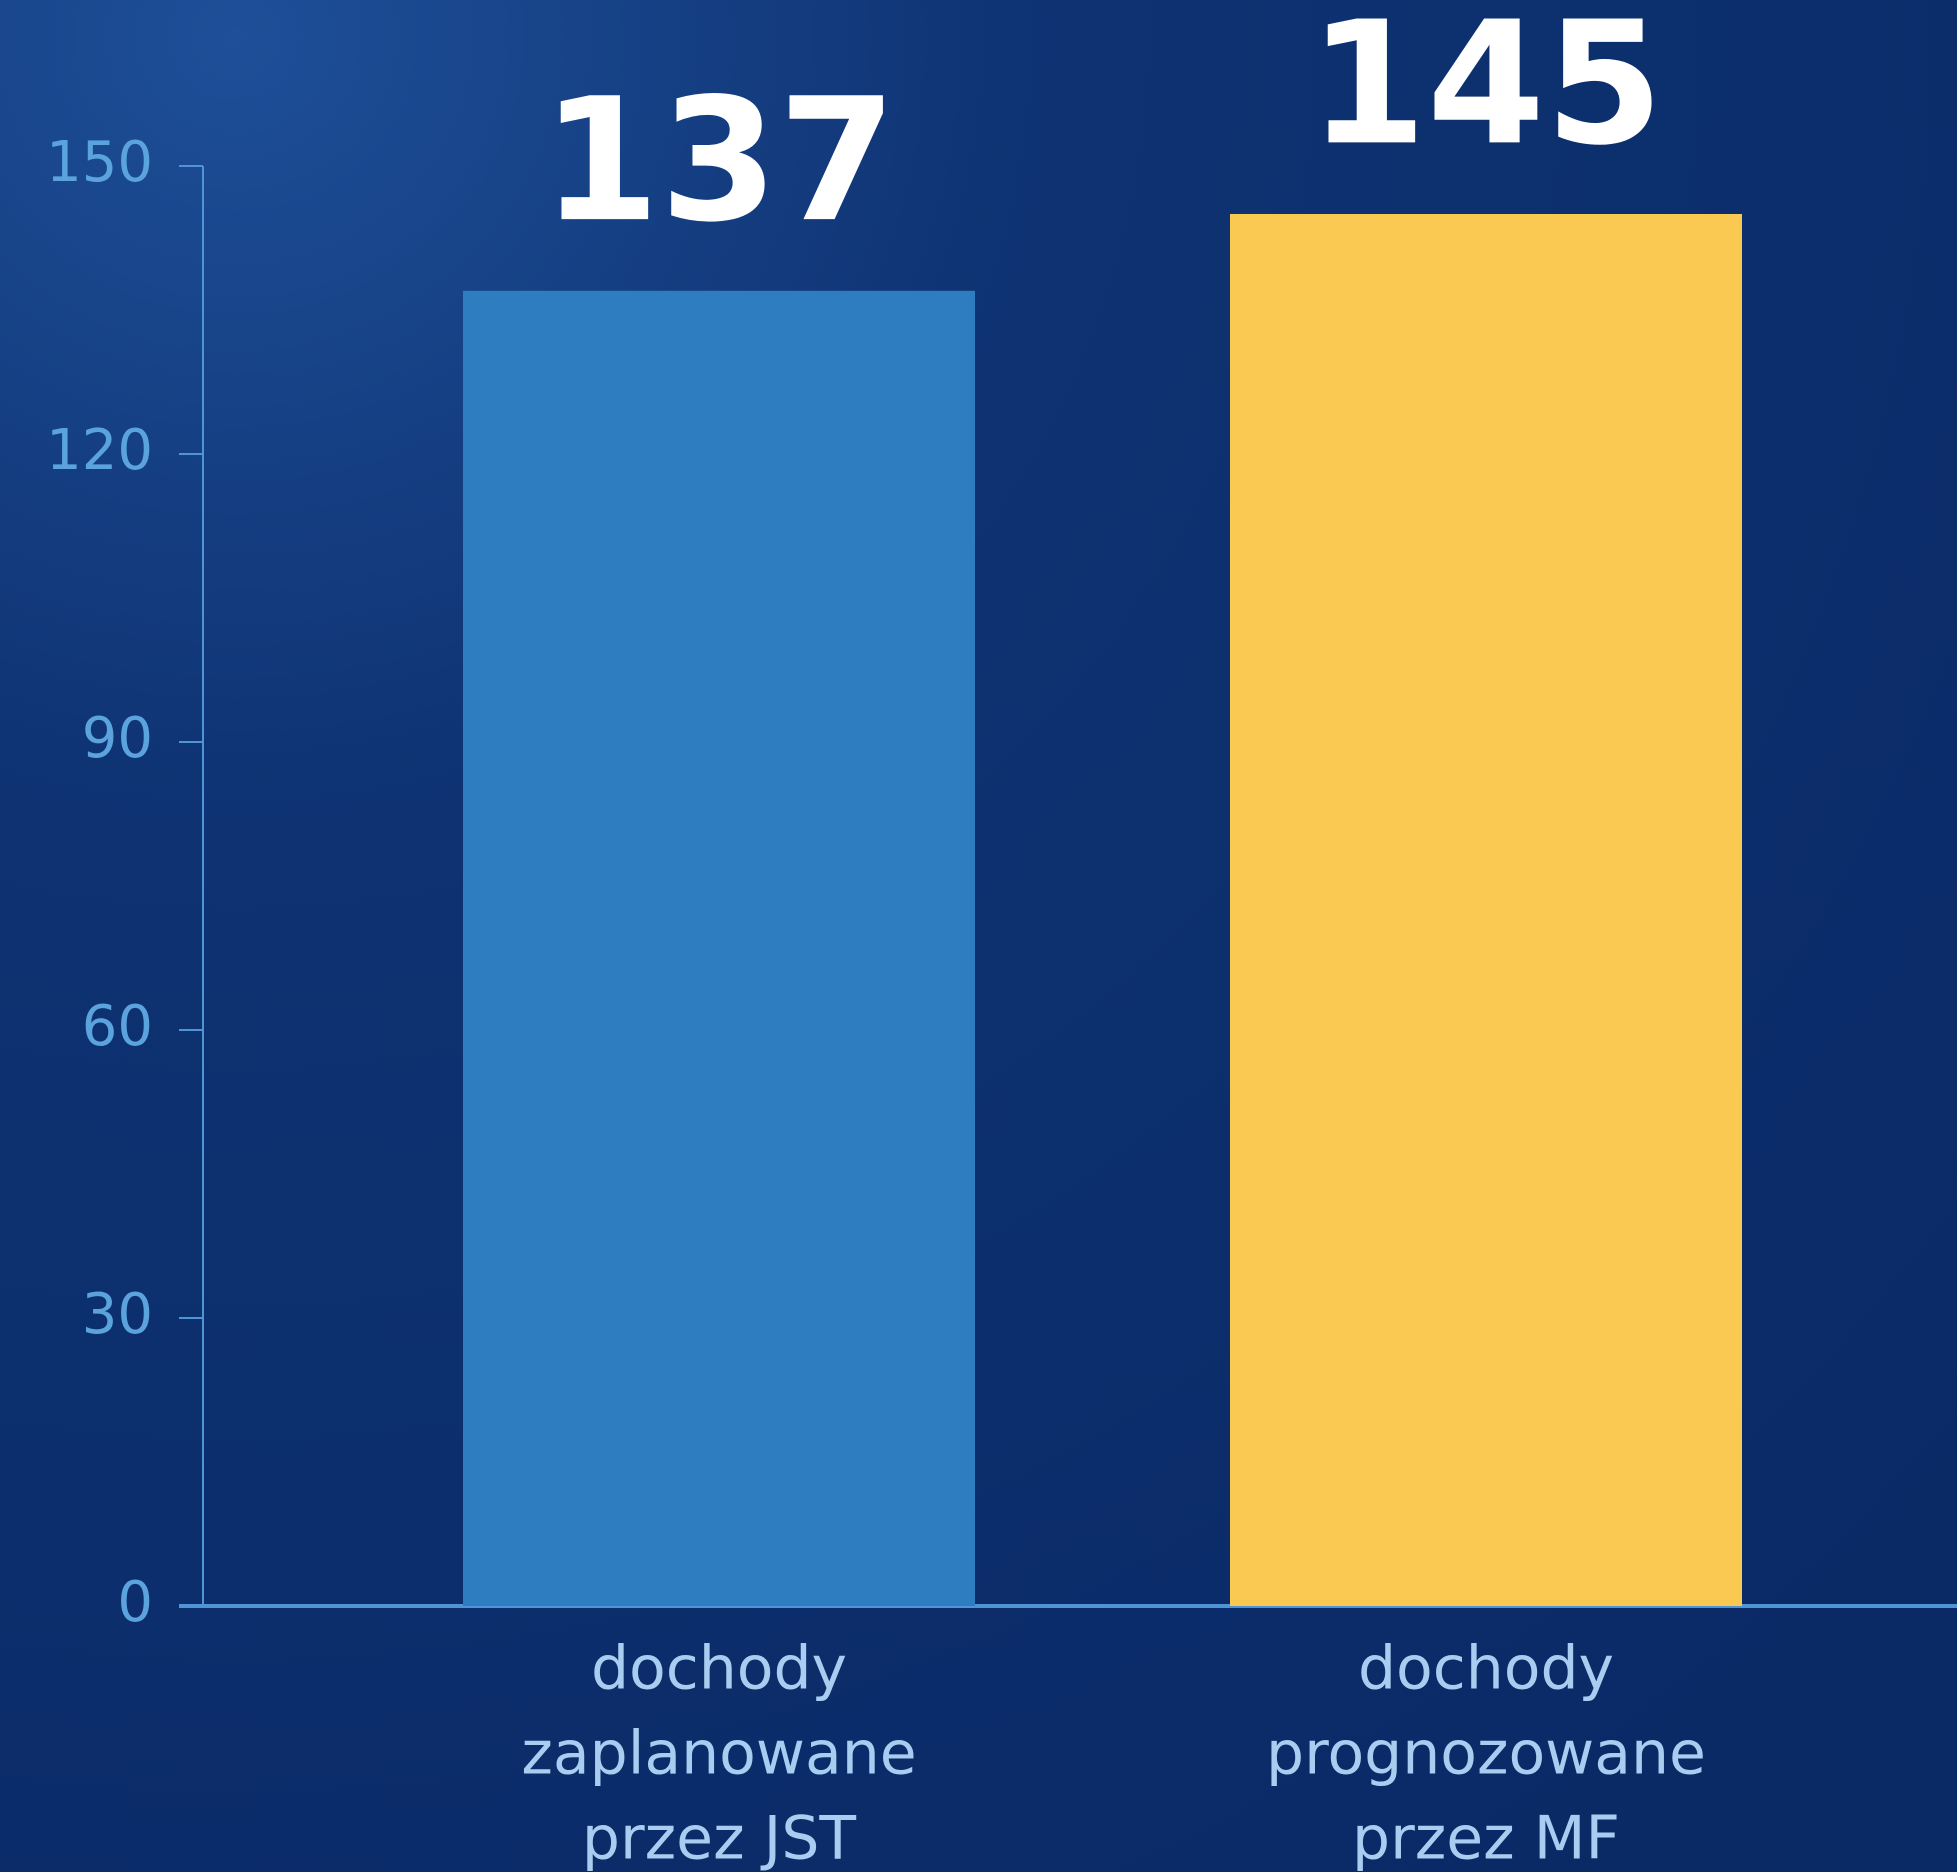  What do you see at coordinates (135, 1602) in the screenshot?
I see `y-tick-label: 0` at bounding box center [135, 1602].